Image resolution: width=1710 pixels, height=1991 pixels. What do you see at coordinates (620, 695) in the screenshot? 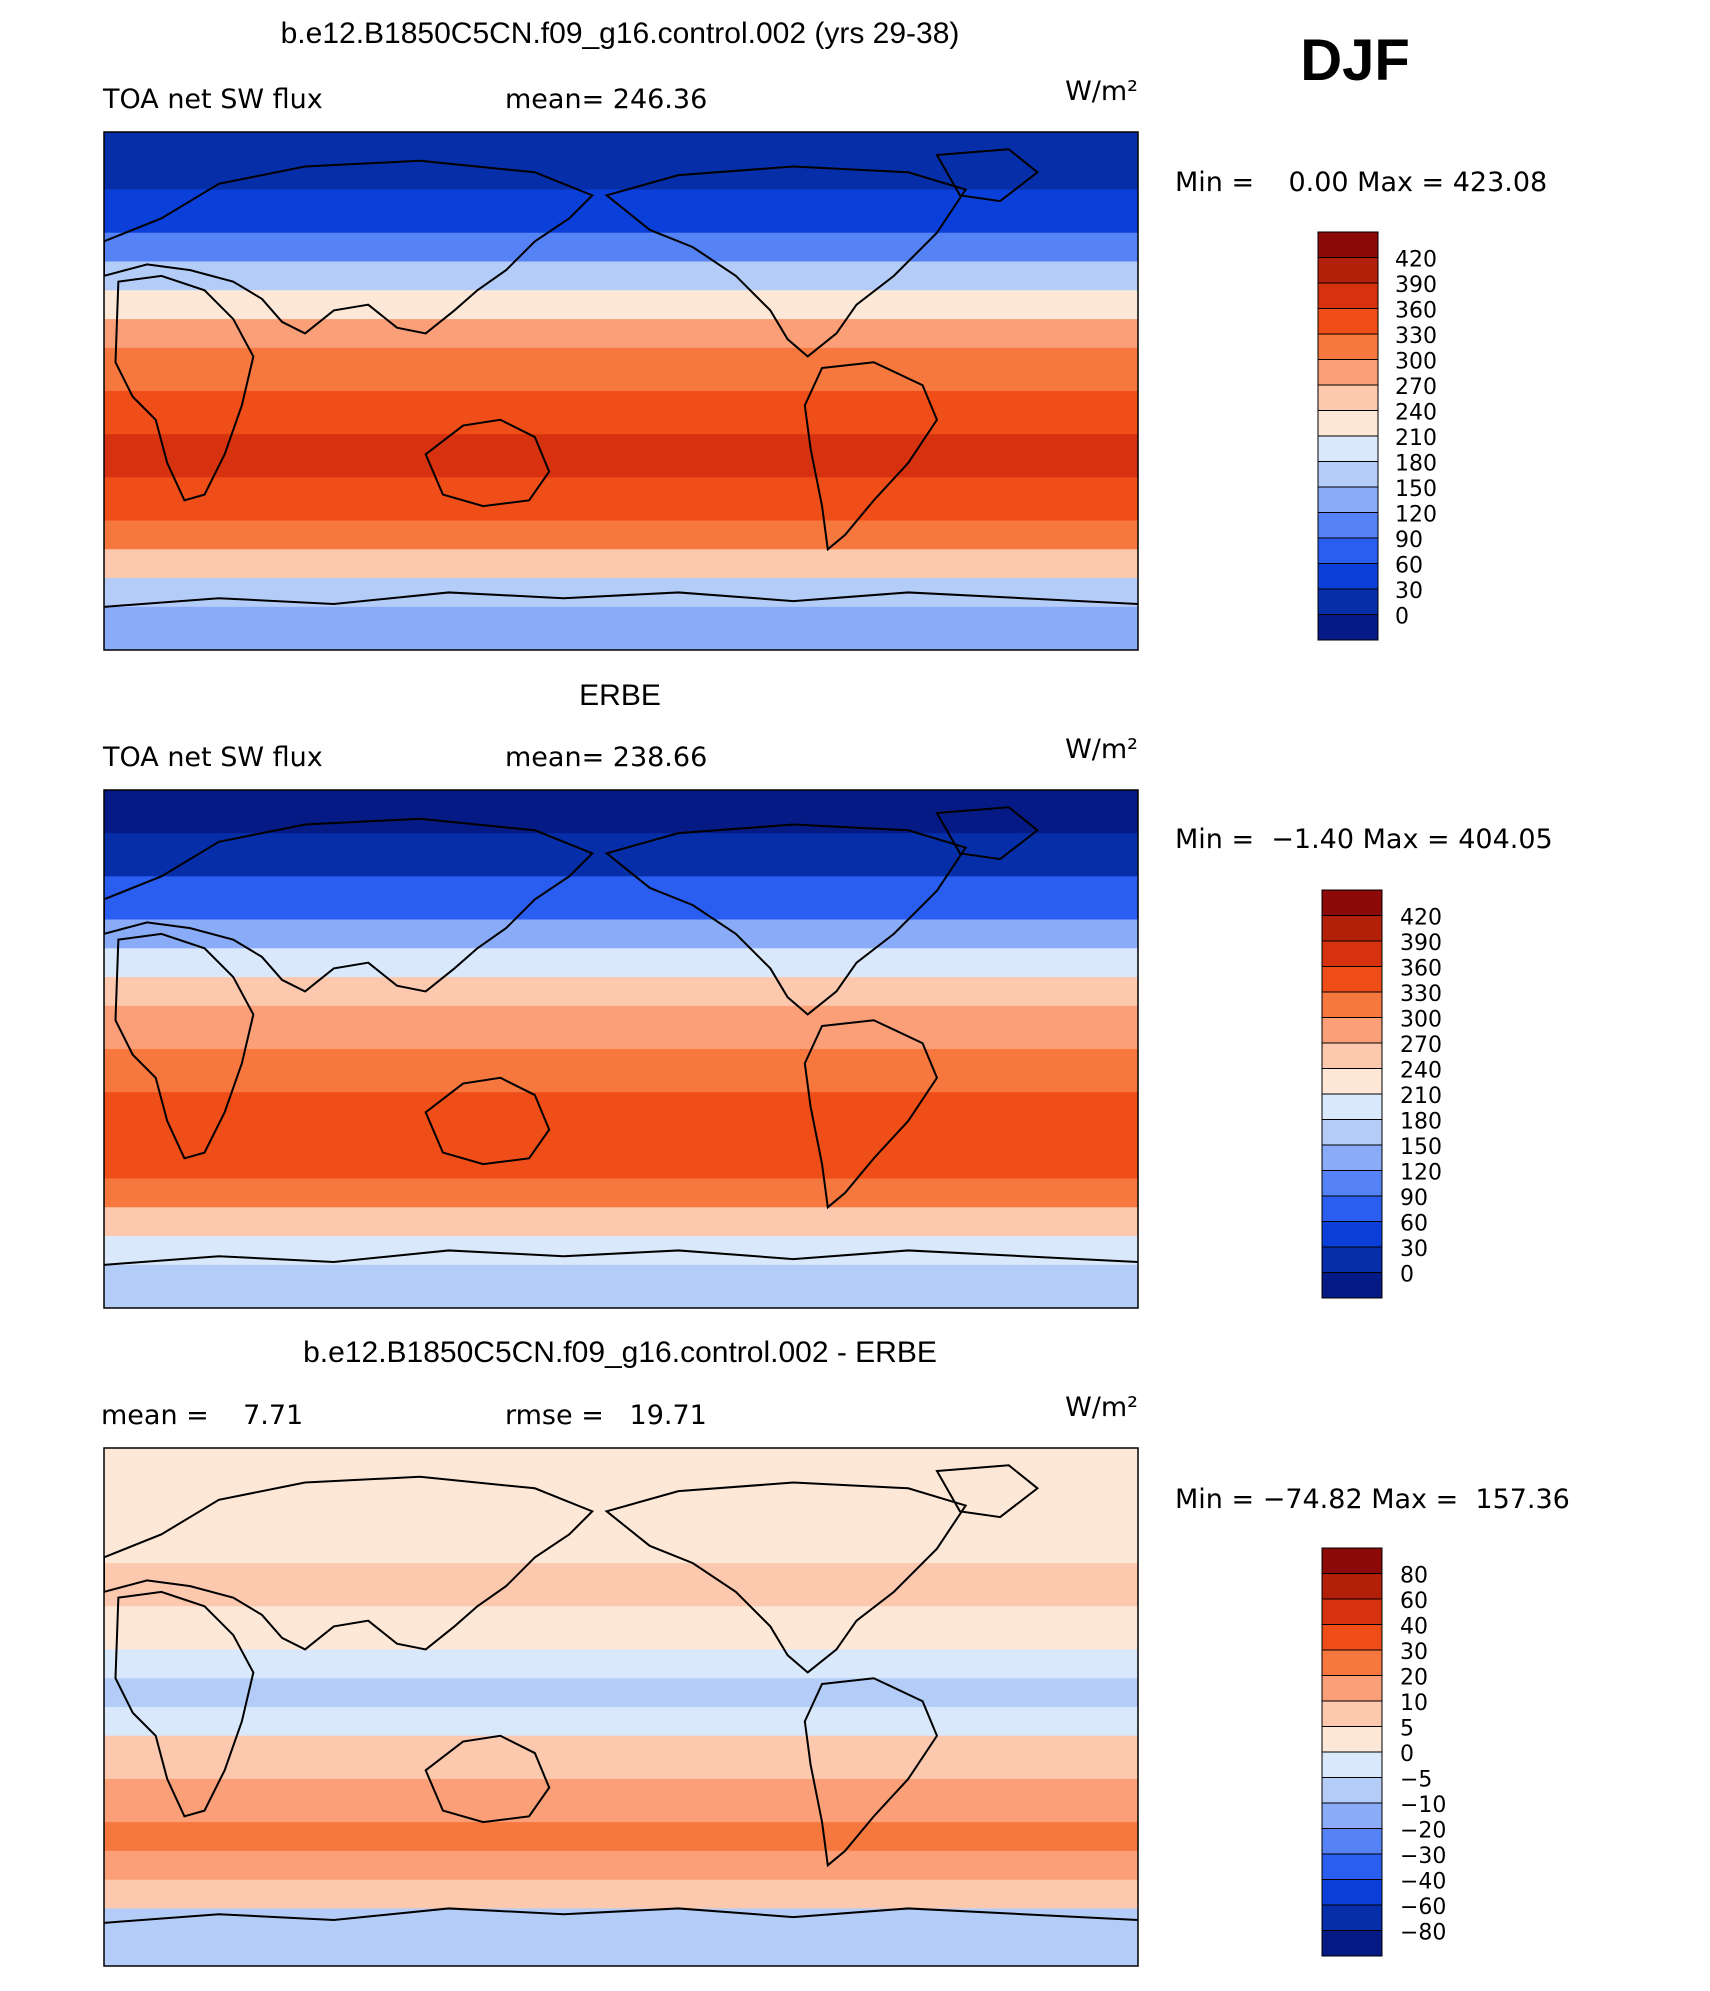
I see `panel2-title: ERBE` at bounding box center [620, 695].